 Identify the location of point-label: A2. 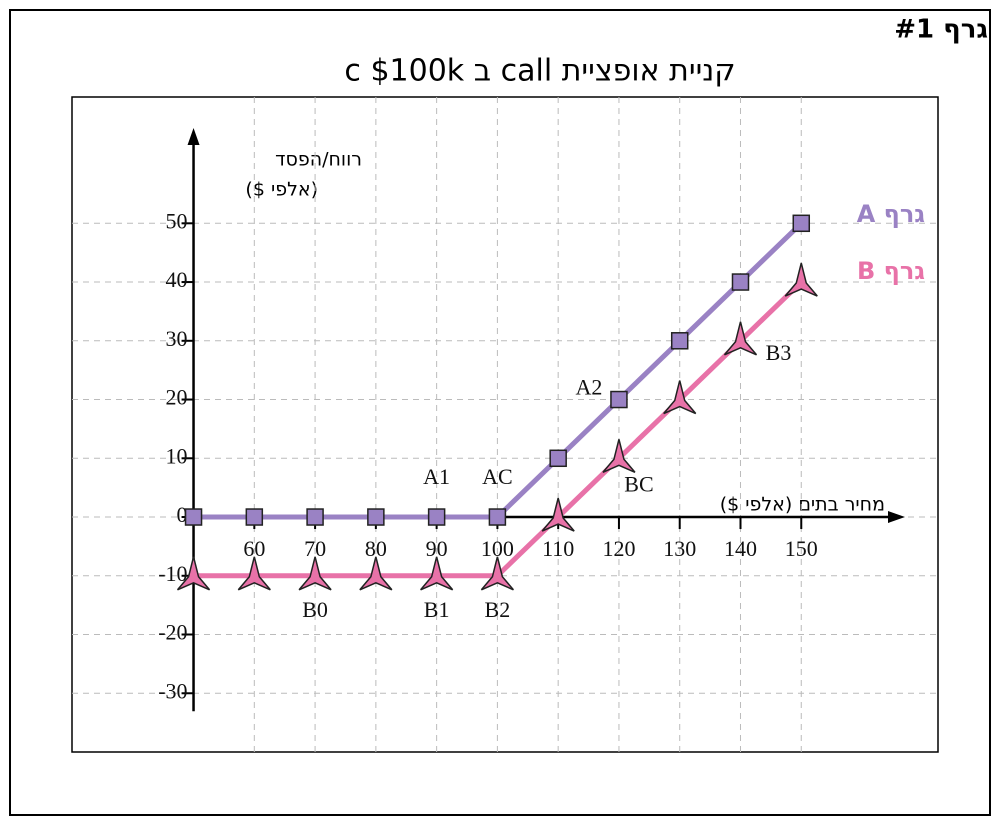
(589, 387).